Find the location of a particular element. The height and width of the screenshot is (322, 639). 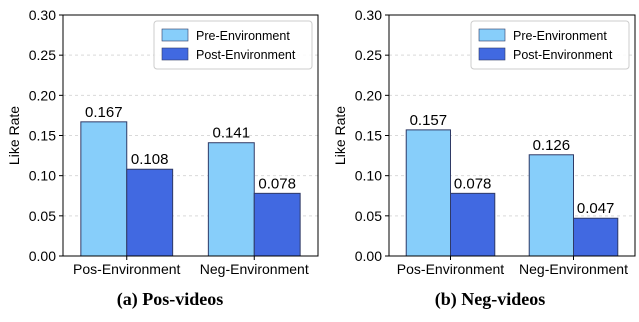

data-label: 0.141 is located at coordinates (232, 133).